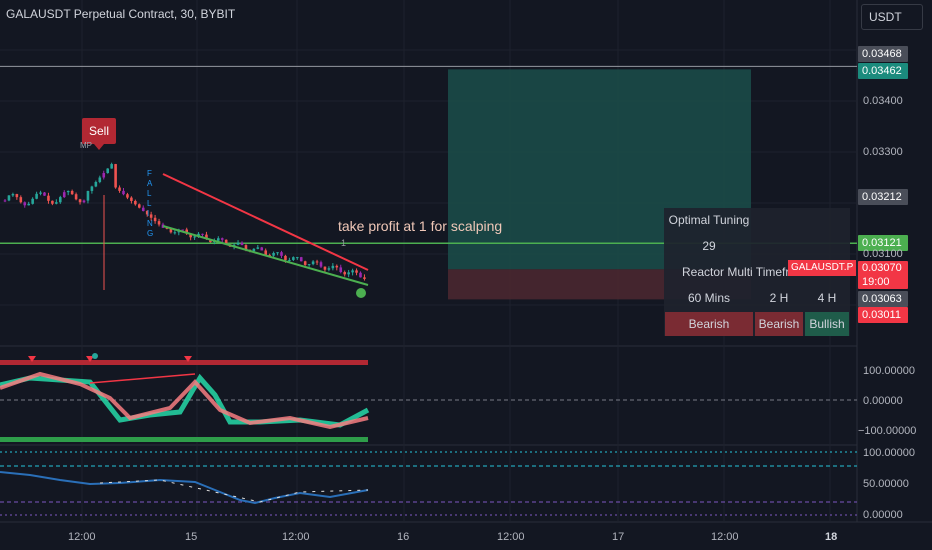 Image resolution: width=932 pixels, height=550 pixels. What do you see at coordinates (184, 439) in the screenshot?
I see `bull-band` at bounding box center [184, 439].